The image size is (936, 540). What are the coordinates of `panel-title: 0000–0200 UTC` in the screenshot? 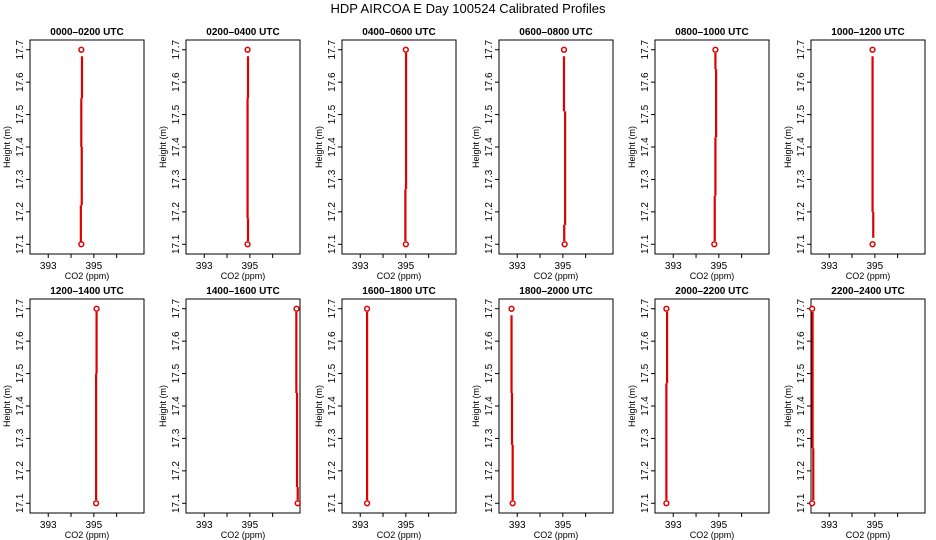 It's located at (86, 32).